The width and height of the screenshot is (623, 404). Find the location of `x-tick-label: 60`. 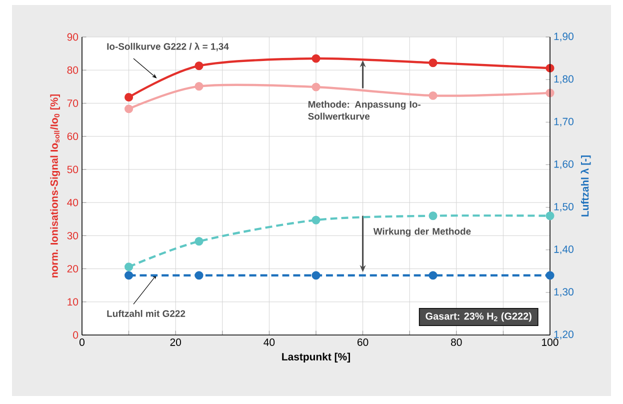

x-tick-label: 60 is located at coordinates (363, 342).